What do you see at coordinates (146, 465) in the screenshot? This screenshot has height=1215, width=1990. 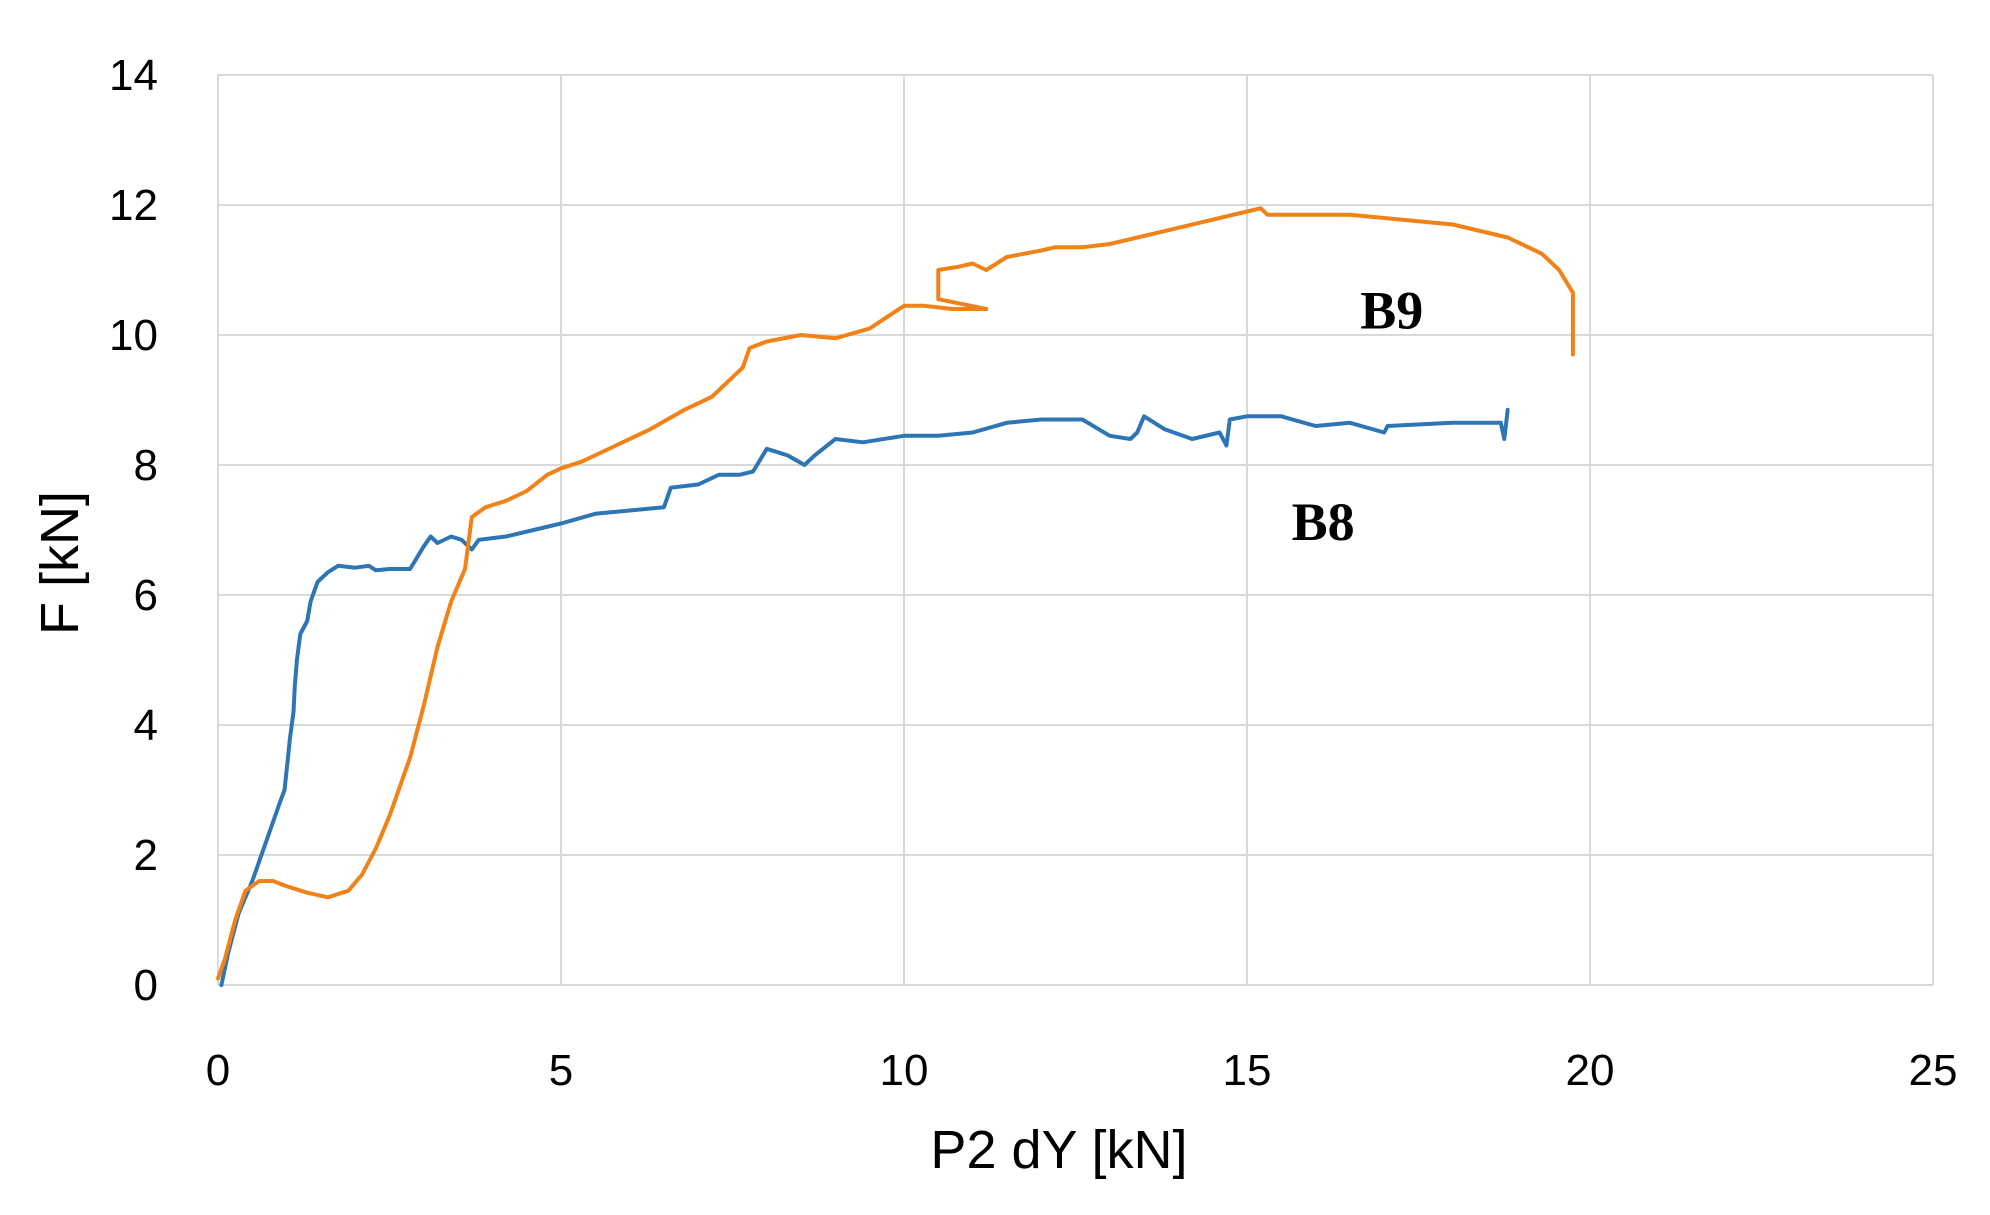 I see `y-tick-label: 8` at bounding box center [146, 465].